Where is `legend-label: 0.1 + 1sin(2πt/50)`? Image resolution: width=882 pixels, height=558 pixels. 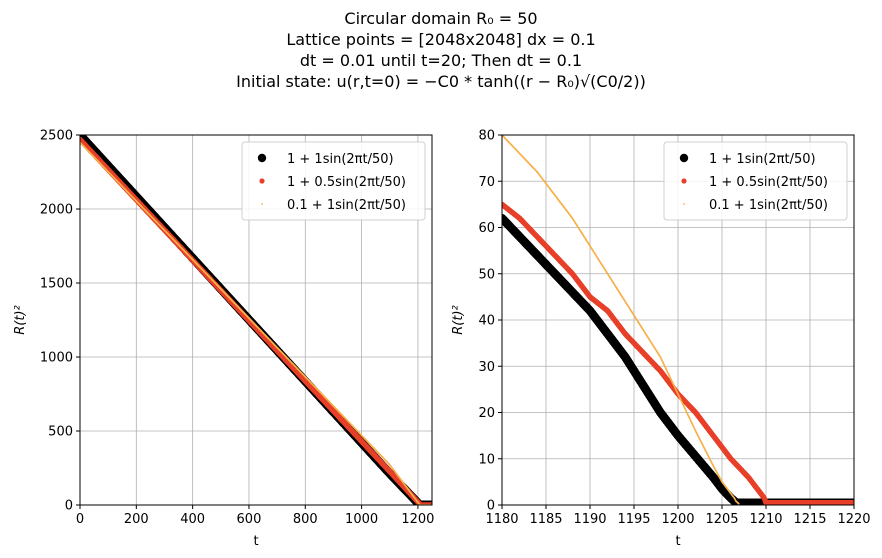
legend-label: 0.1 + 1sin(2πt/50) is located at coordinates (346, 205).